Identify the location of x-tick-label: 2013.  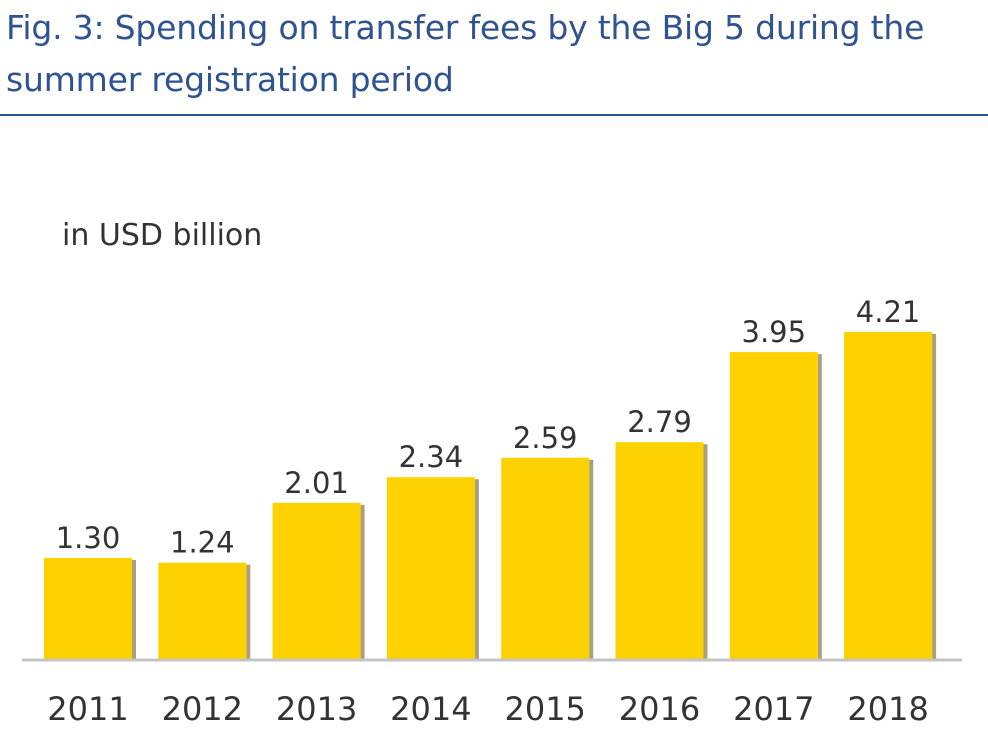
(316, 709).